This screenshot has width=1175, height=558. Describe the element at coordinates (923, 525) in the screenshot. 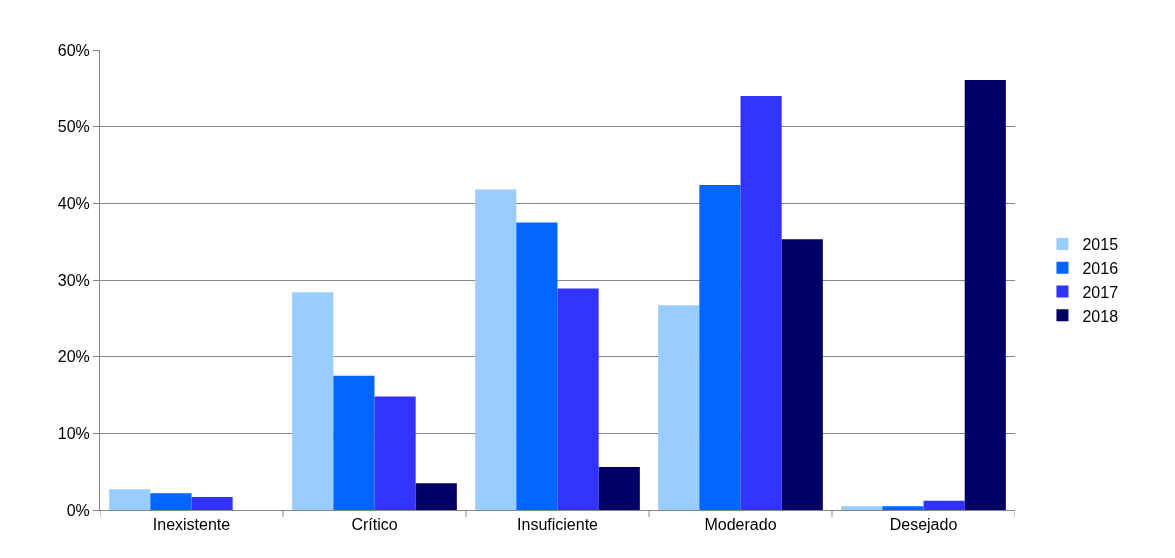

I see `x-tick-label: Desejado` at that location.